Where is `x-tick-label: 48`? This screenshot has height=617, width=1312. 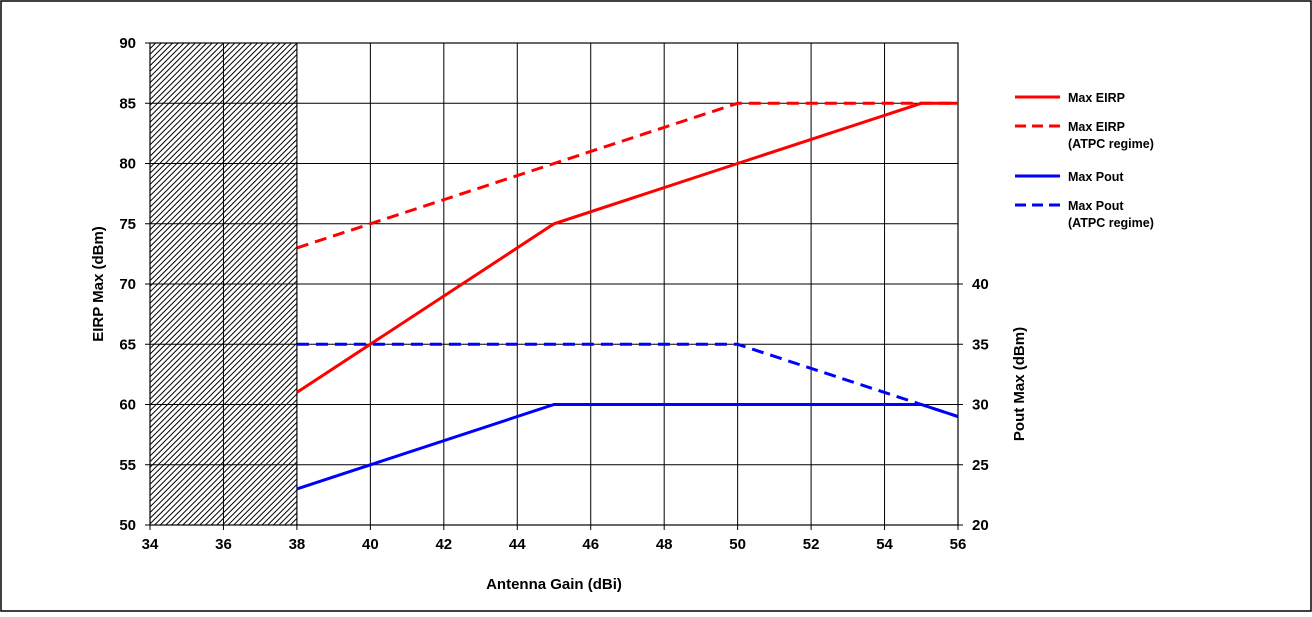
x-tick-label: 48 is located at coordinates (664, 544).